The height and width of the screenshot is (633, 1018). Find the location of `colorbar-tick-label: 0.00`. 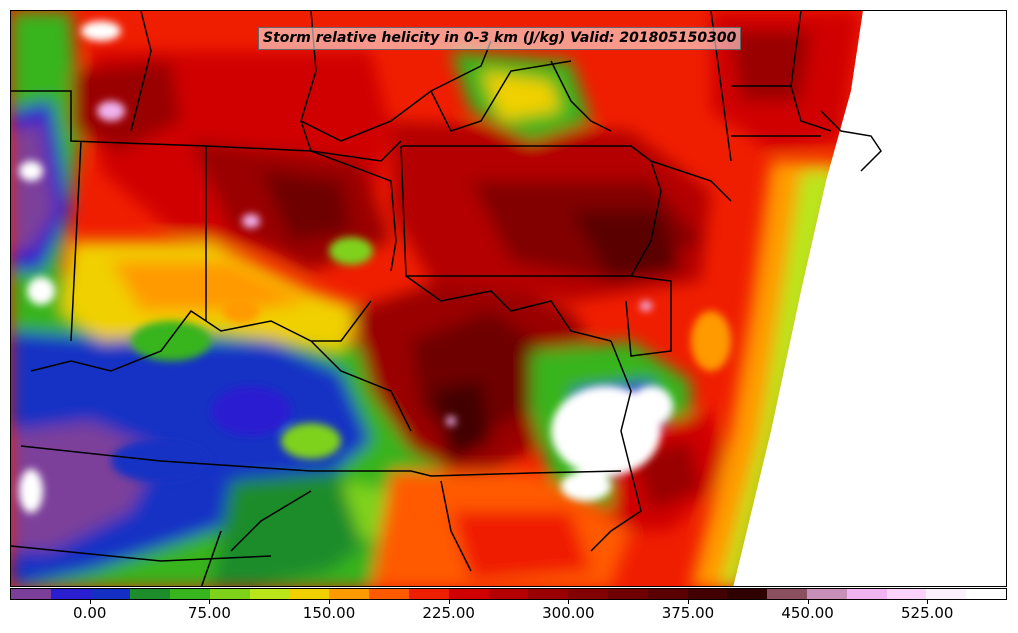

colorbar-tick-label: 0.00 is located at coordinates (90, 613).